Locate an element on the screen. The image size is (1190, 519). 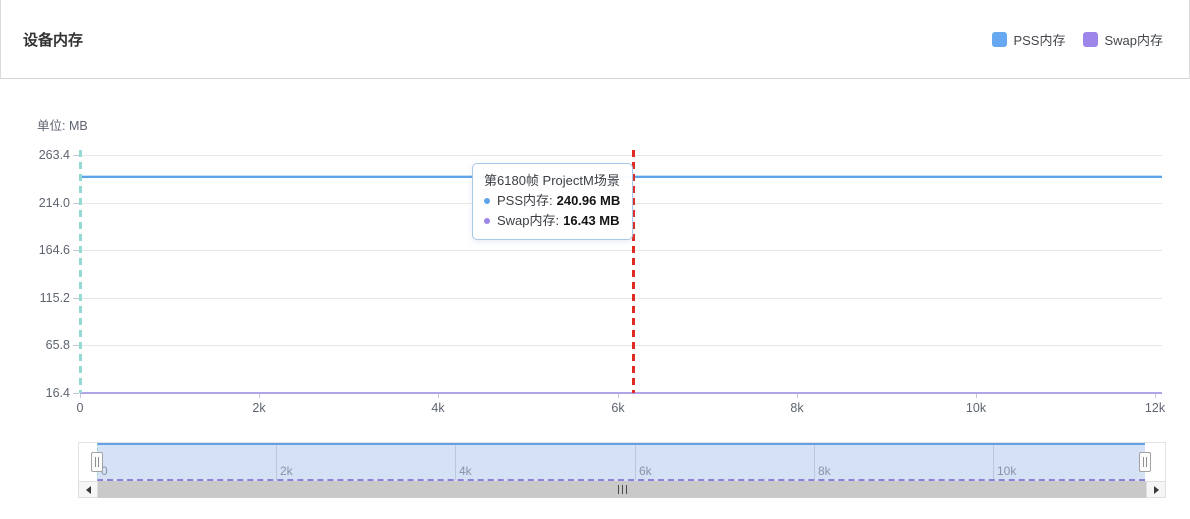
scroll-left-button is located at coordinates (88, 489).